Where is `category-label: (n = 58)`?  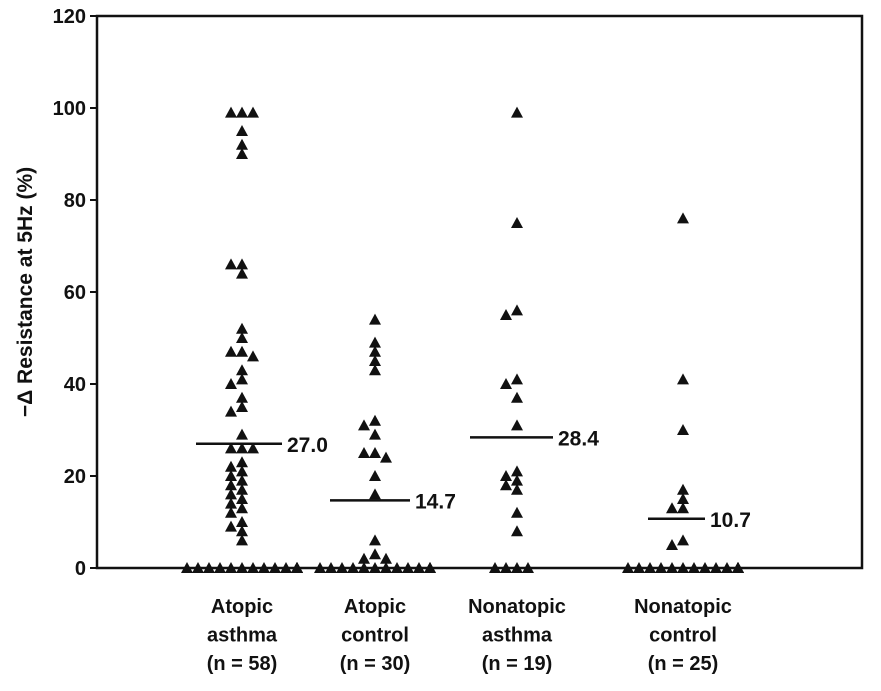 category-label: (n = 58) is located at coordinates (242, 664).